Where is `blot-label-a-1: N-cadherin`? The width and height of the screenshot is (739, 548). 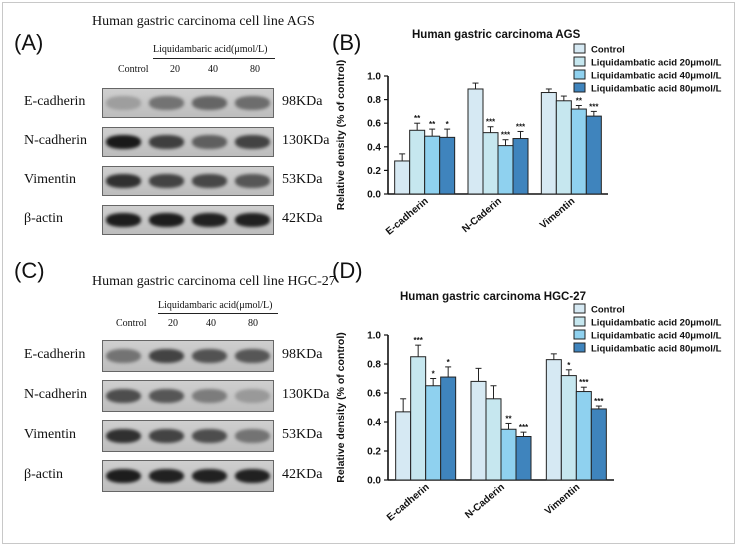 blot-label-a-1: N-cadherin is located at coordinates (55, 140).